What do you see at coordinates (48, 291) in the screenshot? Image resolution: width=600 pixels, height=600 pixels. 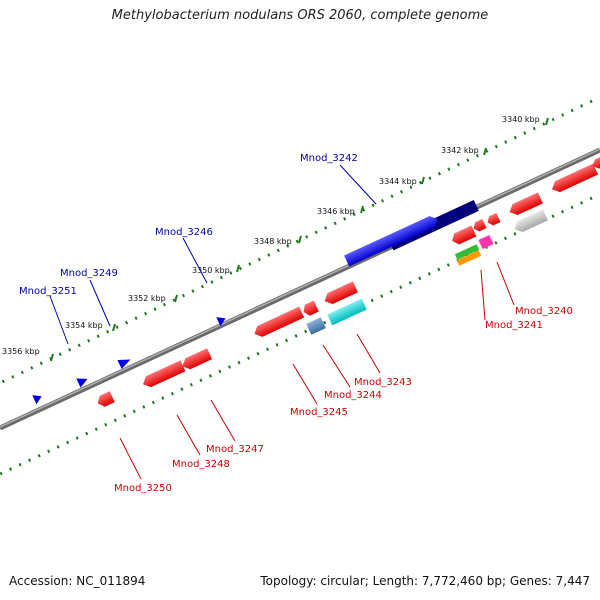 I see `gene-label-mnod-3251: Mnod_3251` at bounding box center [48, 291].